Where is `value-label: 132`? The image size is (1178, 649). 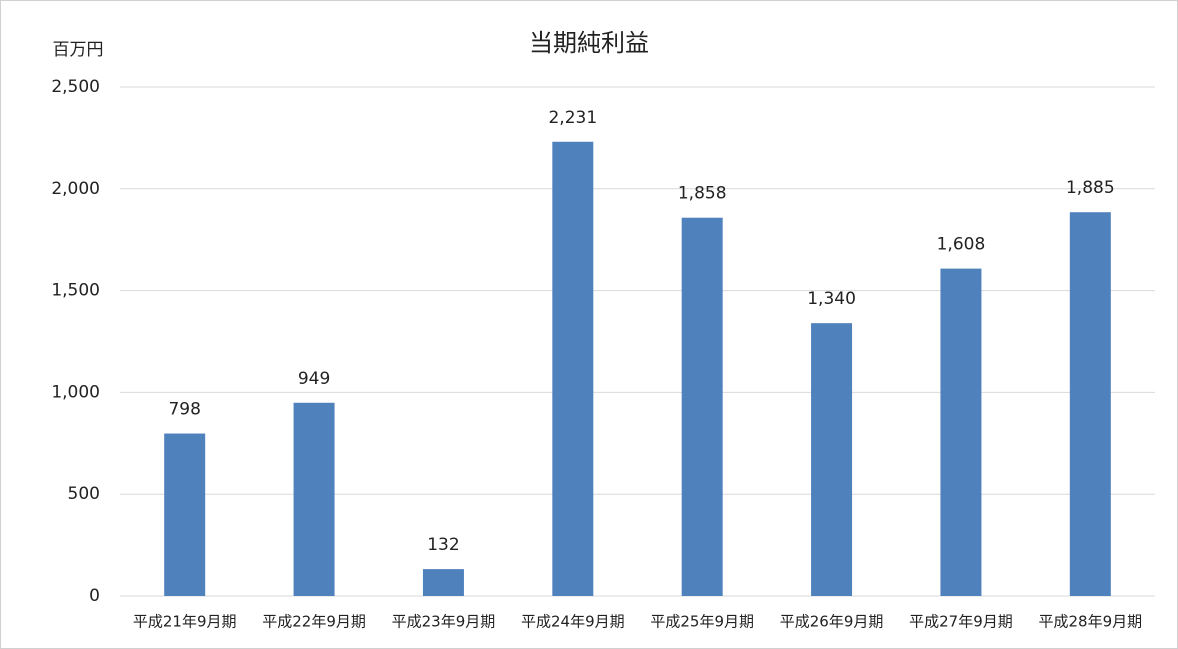 value-label: 132 is located at coordinates (443, 545).